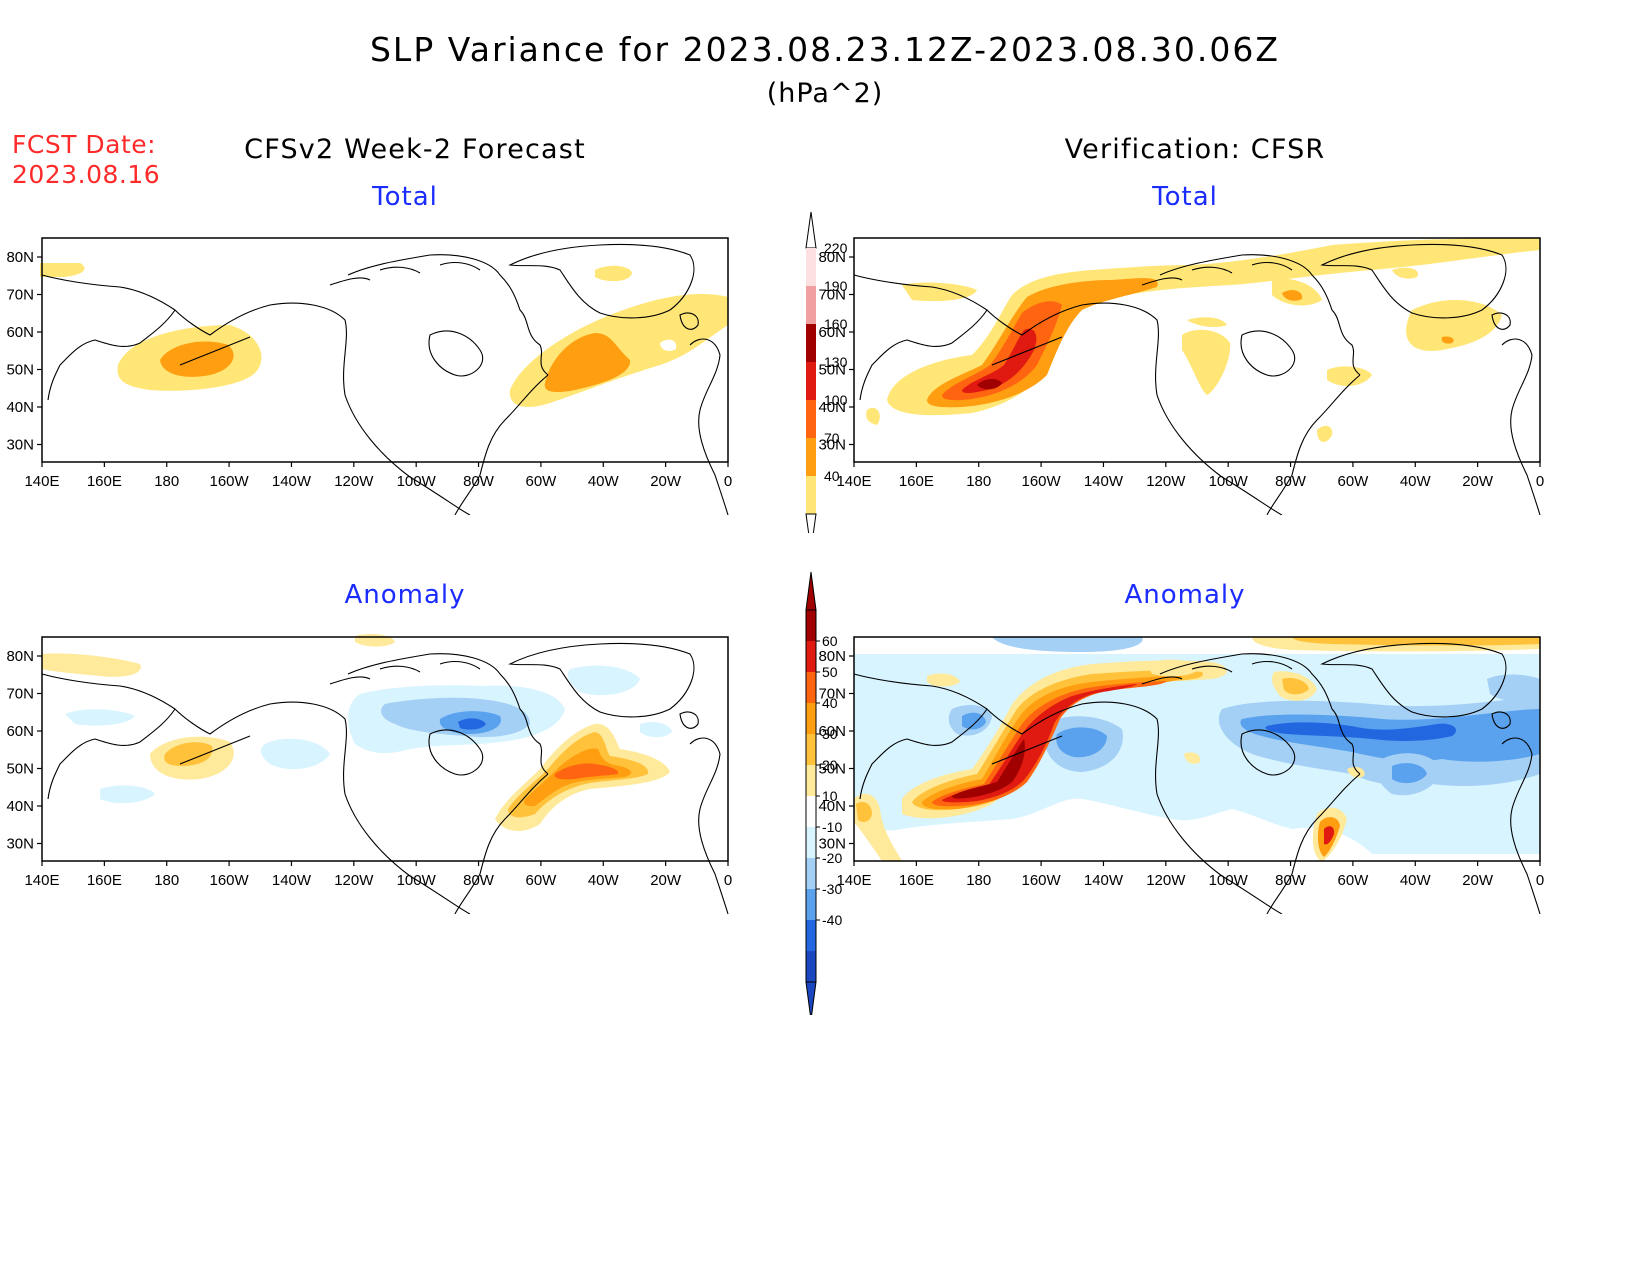 The height and width of the screenshot is (1275, 1650). I want to click on lon-label: 80W, so click(479, 481).